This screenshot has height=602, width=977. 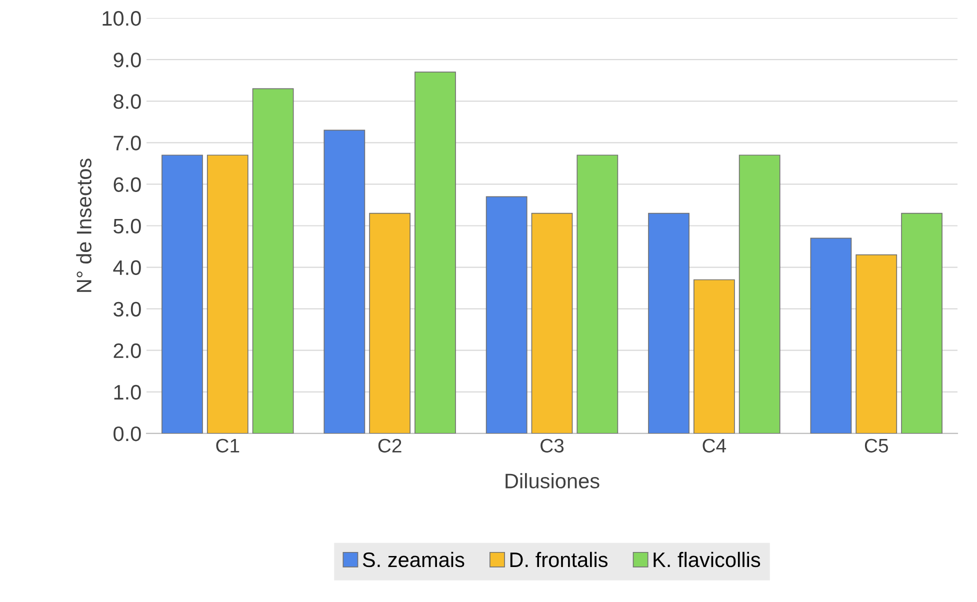 What do you see at coordinates (127, 309) in the screenshot?
I see `y-tick-label: 3.0` at bounding box center [127, 309].